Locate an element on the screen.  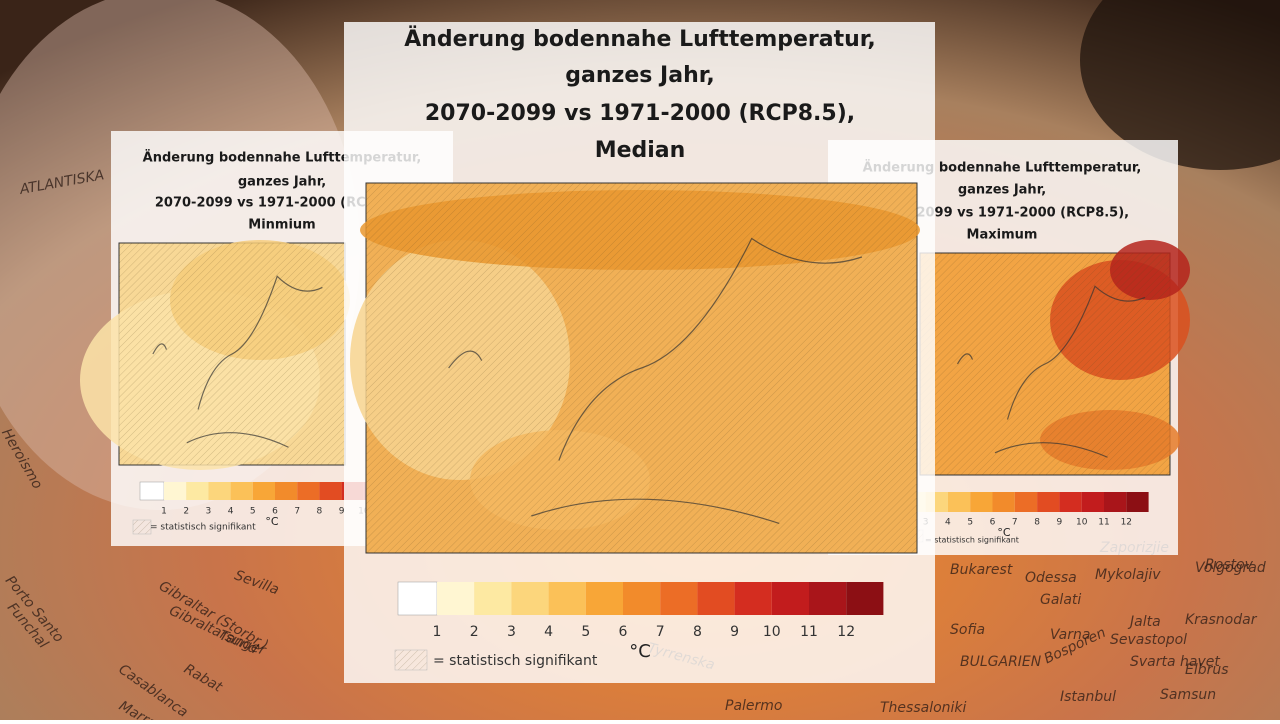
place-label: Rostov is located at coordinates (1229, 565).